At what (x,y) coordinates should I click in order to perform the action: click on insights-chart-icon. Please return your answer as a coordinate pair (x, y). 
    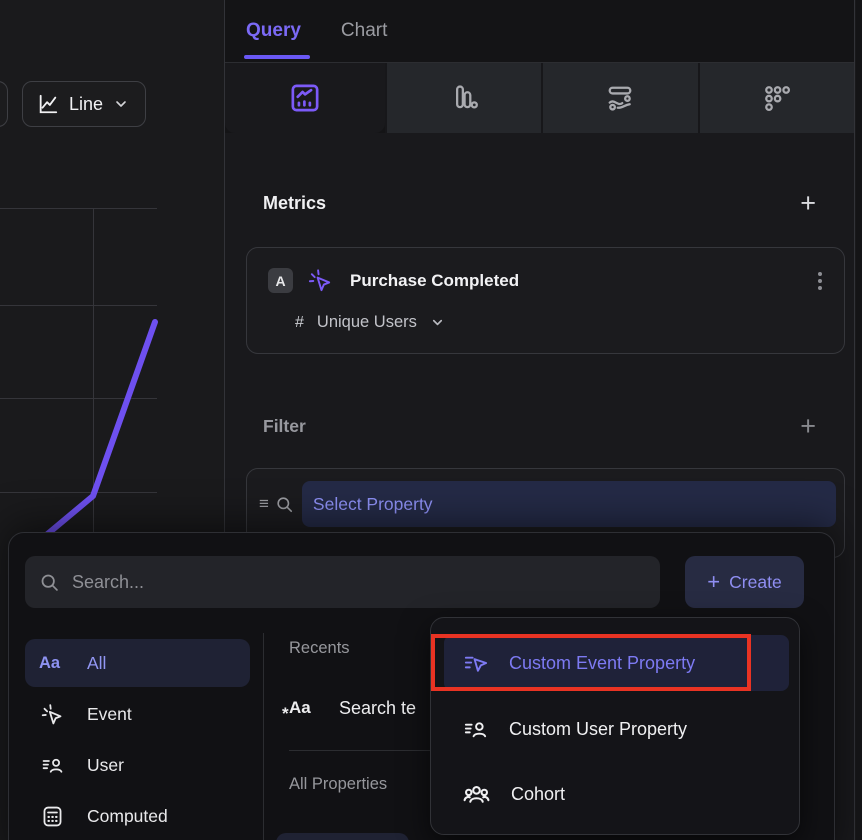
    Looking at the image, I should click on (305, 98).